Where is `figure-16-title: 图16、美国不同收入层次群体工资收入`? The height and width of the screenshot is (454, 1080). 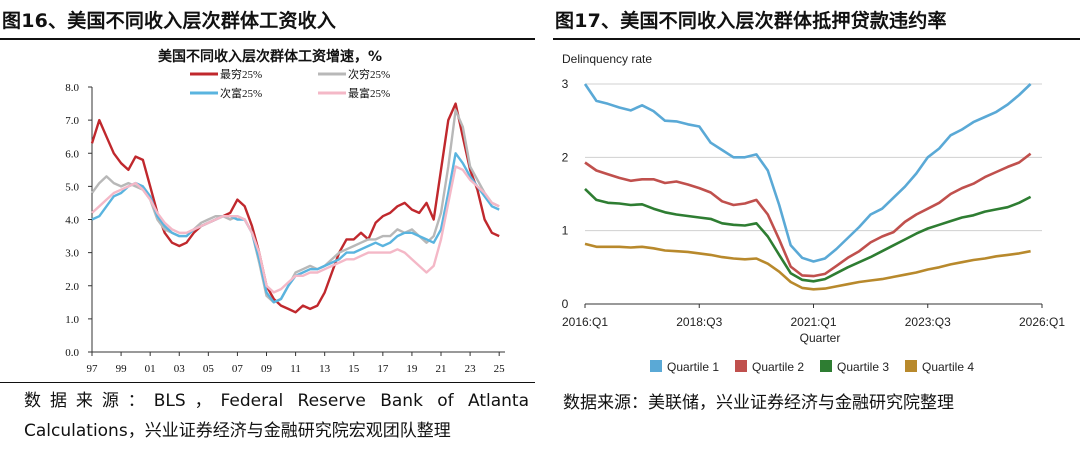
figure-16-title: 图16、美国不同收入层次群体工资收入 is located at coordinates (169, 21).